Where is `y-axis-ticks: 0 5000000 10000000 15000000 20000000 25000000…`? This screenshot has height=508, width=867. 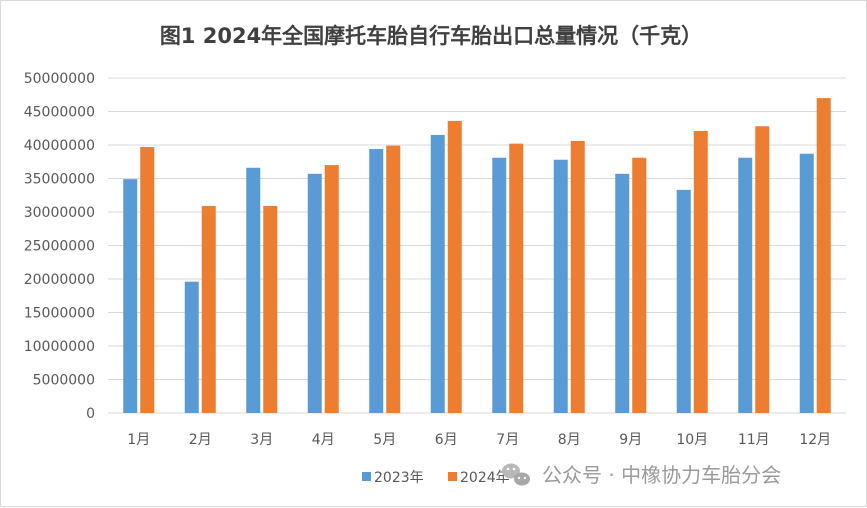 y-axis-ticks: 0 5000000 10000000 15000000 20000000 25000000… is located at coordinates (59, 246).